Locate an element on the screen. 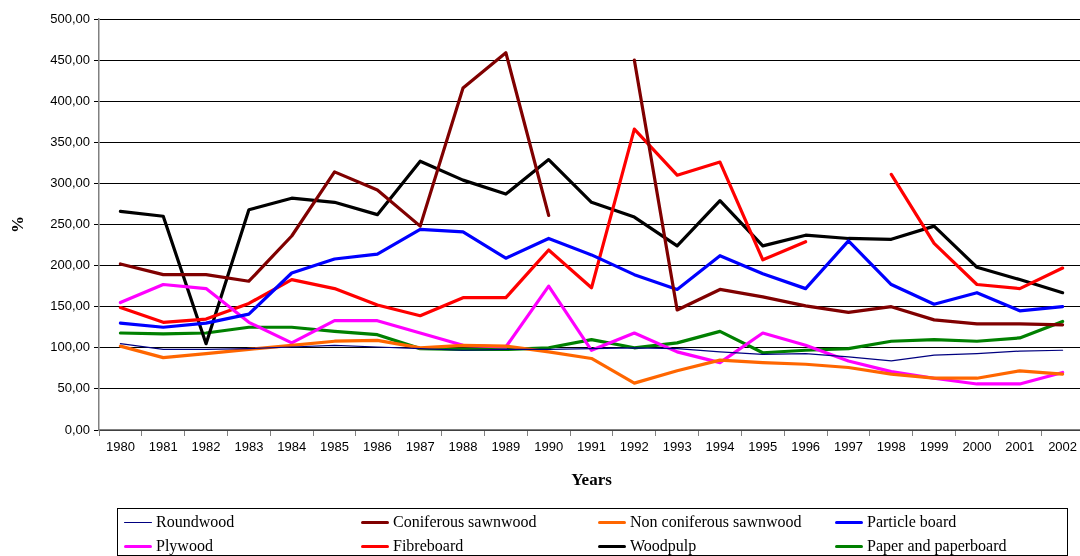  legend-label: Coniferous sawnwood is located at coordinates (465, 522).